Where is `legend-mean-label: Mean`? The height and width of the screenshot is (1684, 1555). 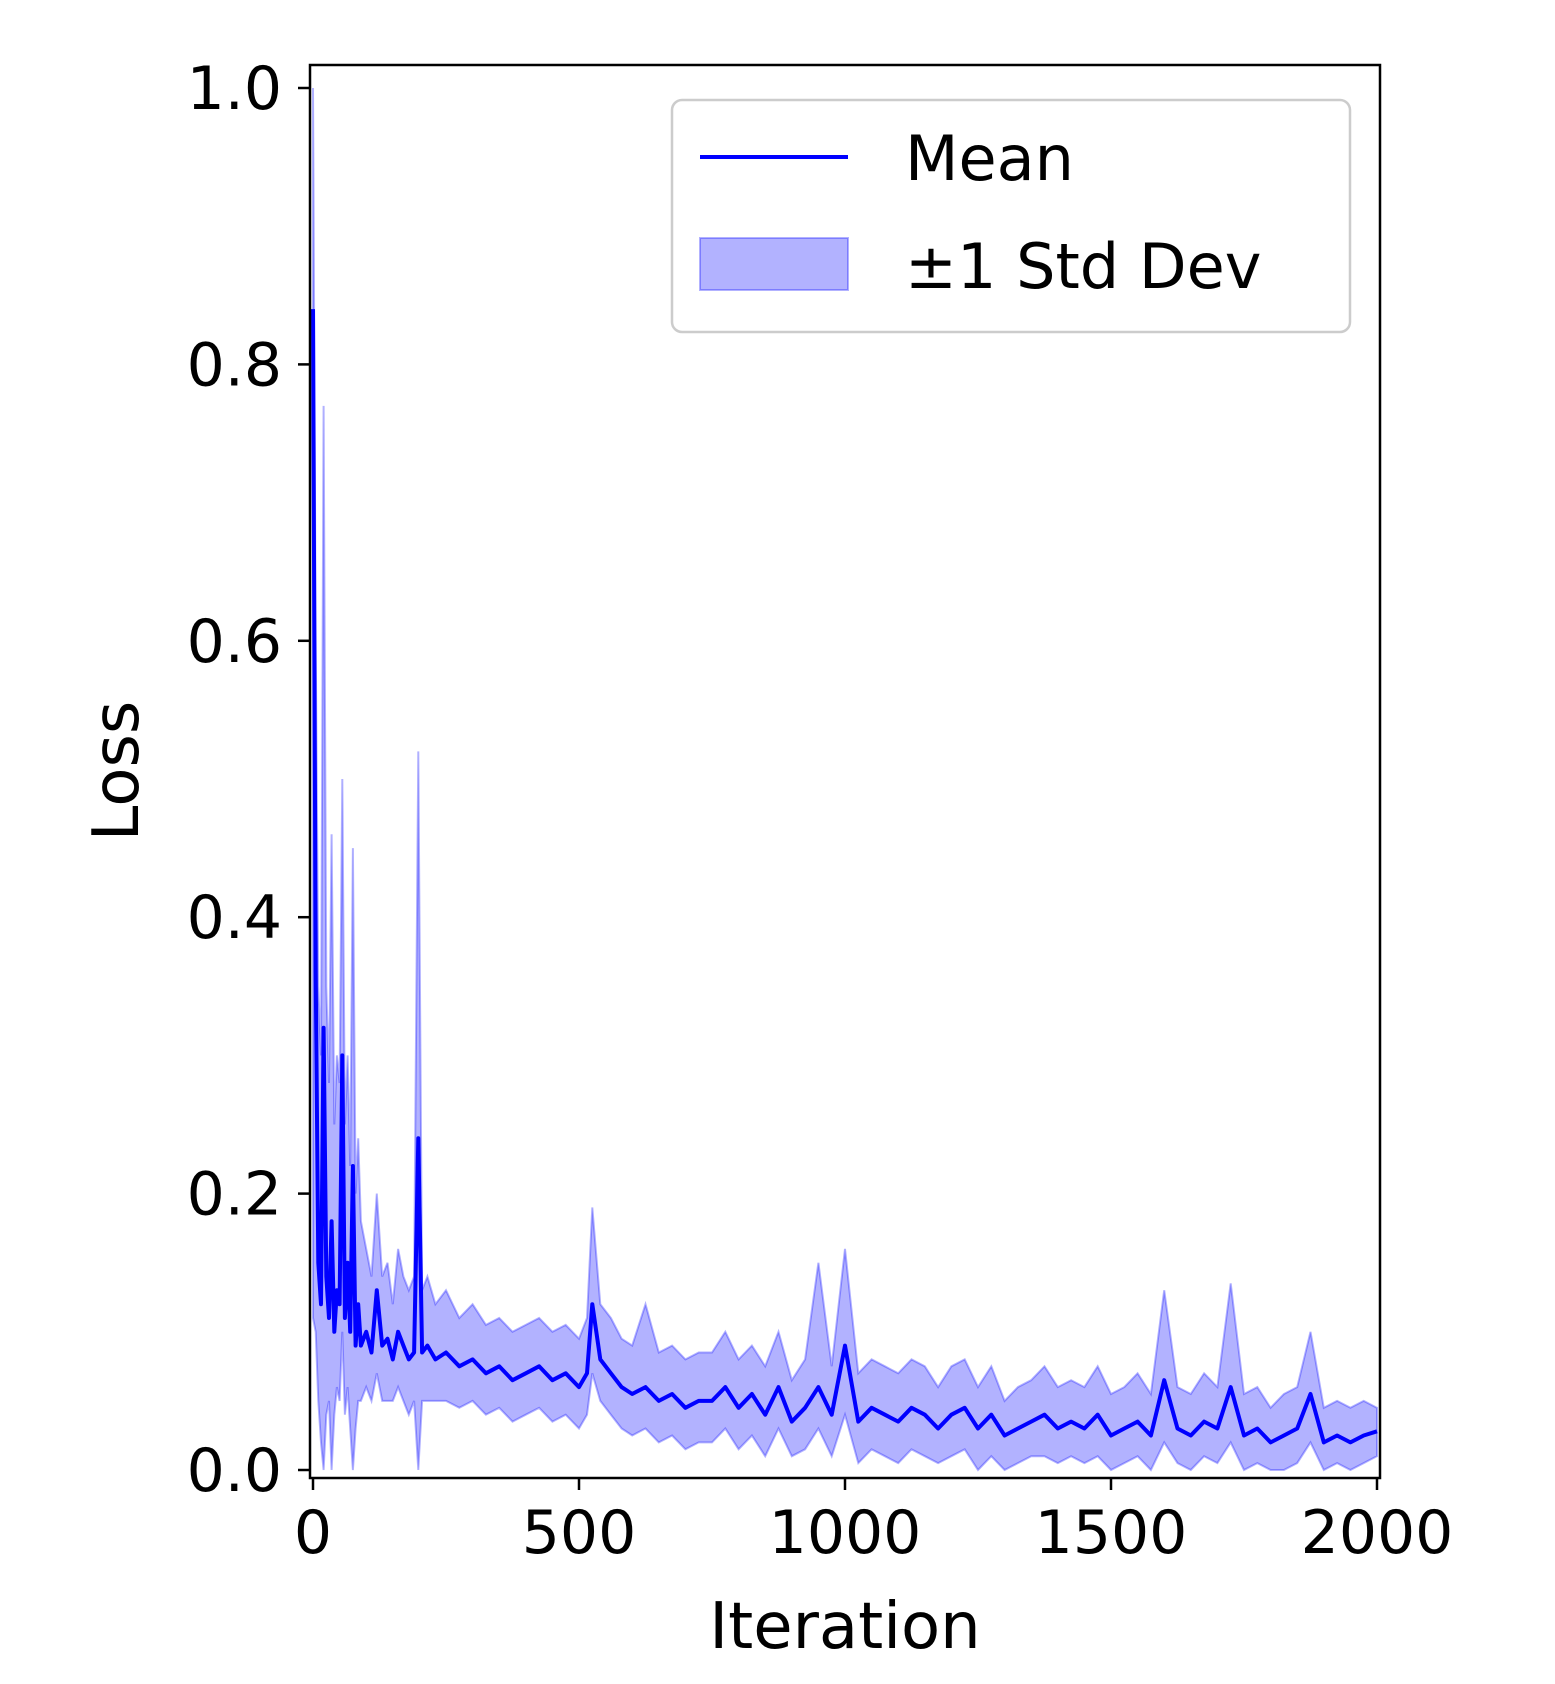
legend-mean-label: Mean is located at coordinates (989, 158).